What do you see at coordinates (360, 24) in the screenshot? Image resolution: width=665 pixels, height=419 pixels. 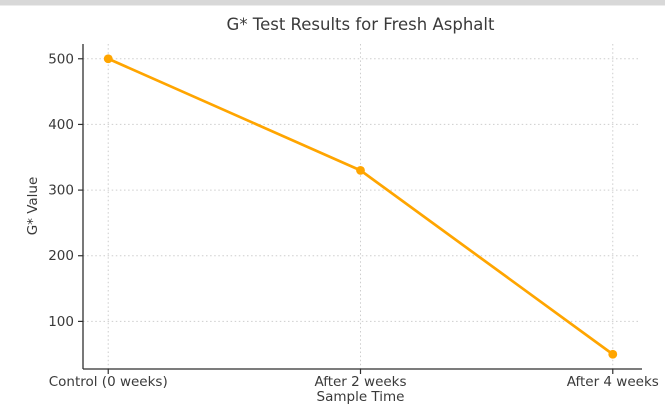 I see `chart-title: G* Test Results for Fresh Asphalt` at bounding box center [360, 24].